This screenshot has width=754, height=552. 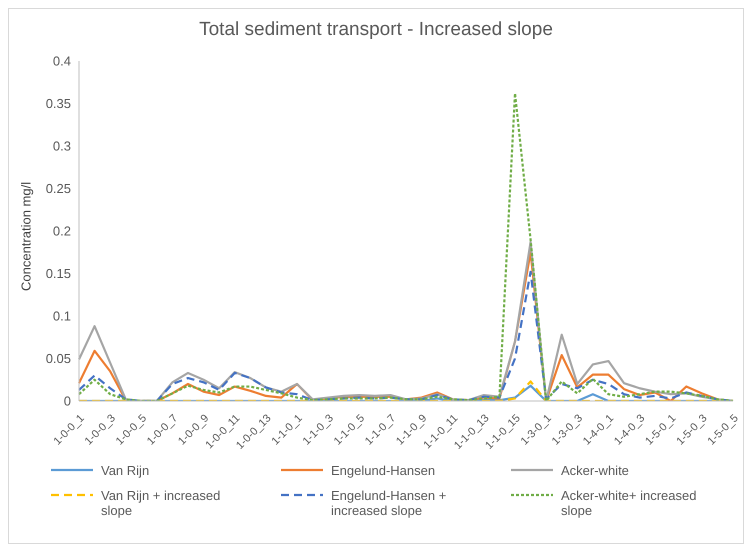 What do you see at coordinates (61, 316) in the screenshot?
I see `y-tick-label: 0.1` at bounding box center [61, 316].